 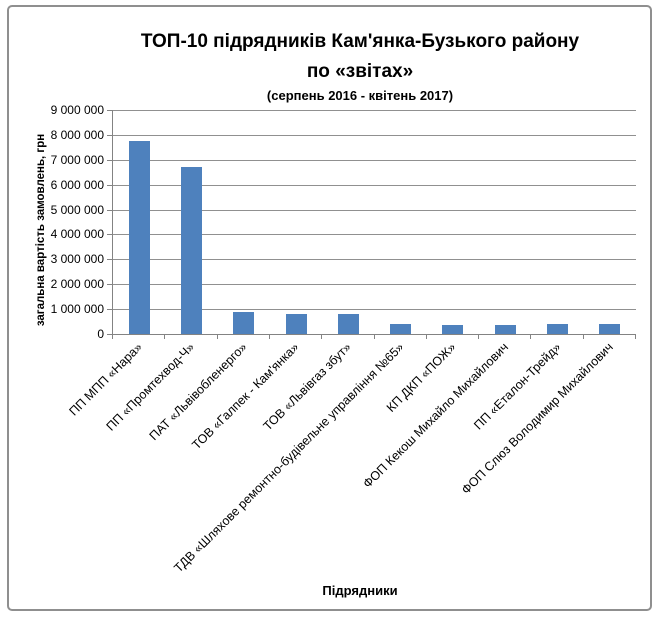 I want to click on y-tick-label: 2 000 000, so click(x=77, y=284).